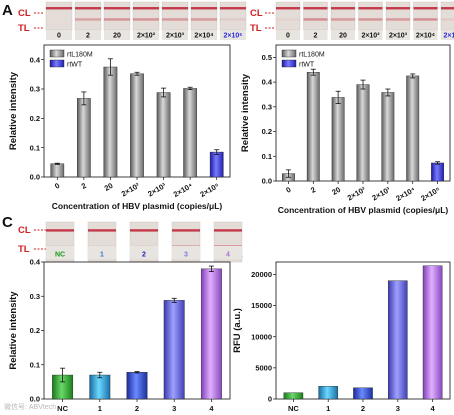 The image size is (454, 415). Describe the element at coordinates (398, 408) in the screenshot. I see `x-tick-label: 3` at that location.